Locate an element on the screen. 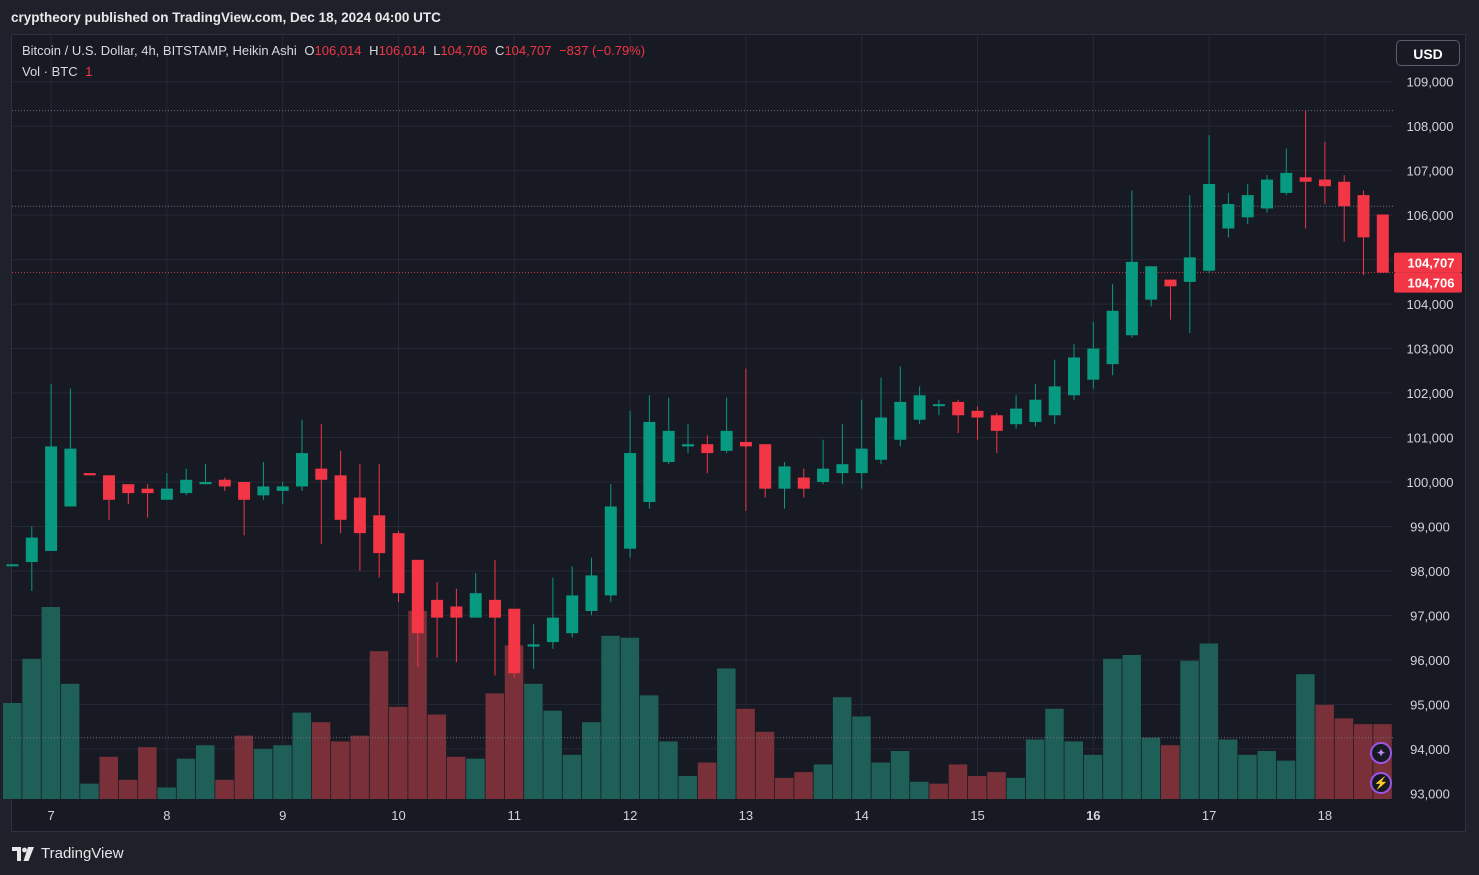  x-tick-label: 11 is located at coordinates (515, 815).